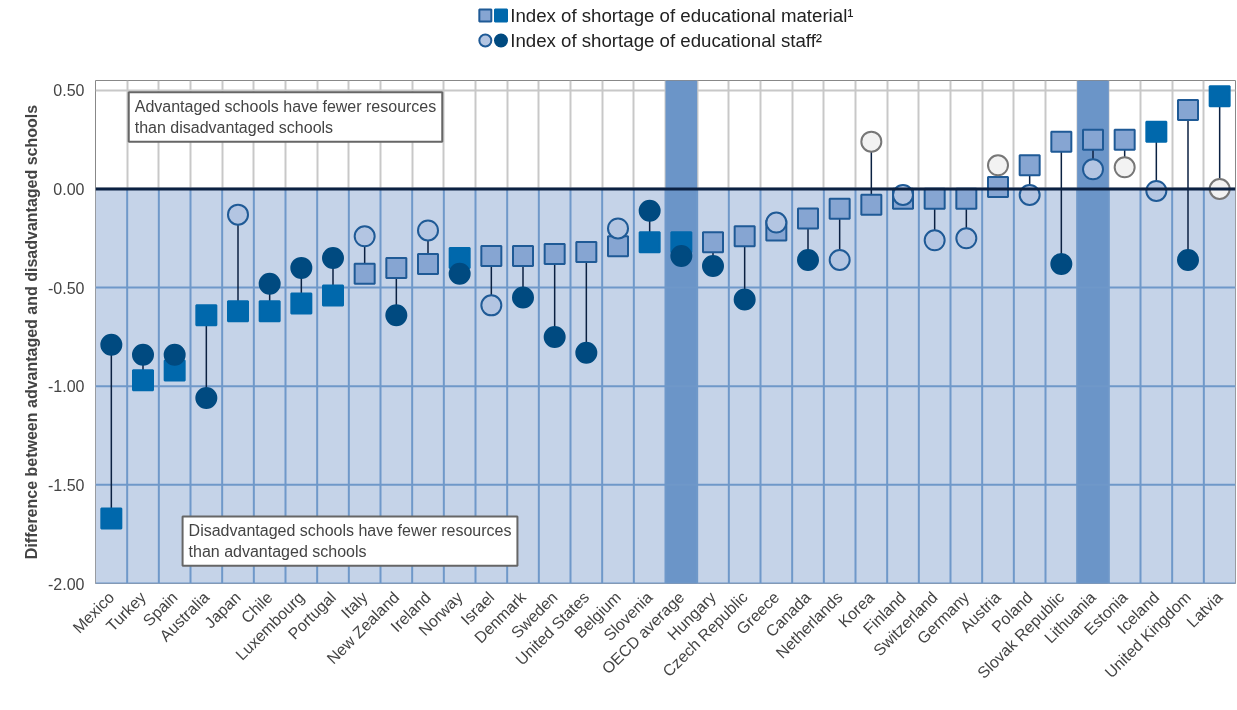  Describe the element at coordinates (682, 15) in the screenshot. I see `legend-label: Index of shortage of educational material¹` at that location.